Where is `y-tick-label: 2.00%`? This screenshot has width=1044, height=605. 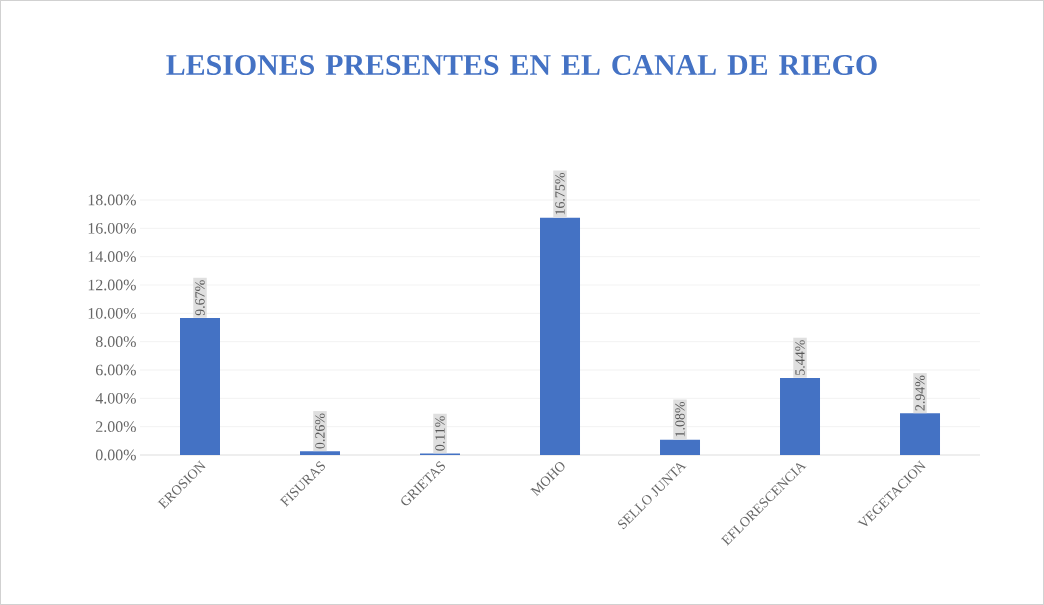 y-tick-label: 2.00% is located at coordinates (116, 427).